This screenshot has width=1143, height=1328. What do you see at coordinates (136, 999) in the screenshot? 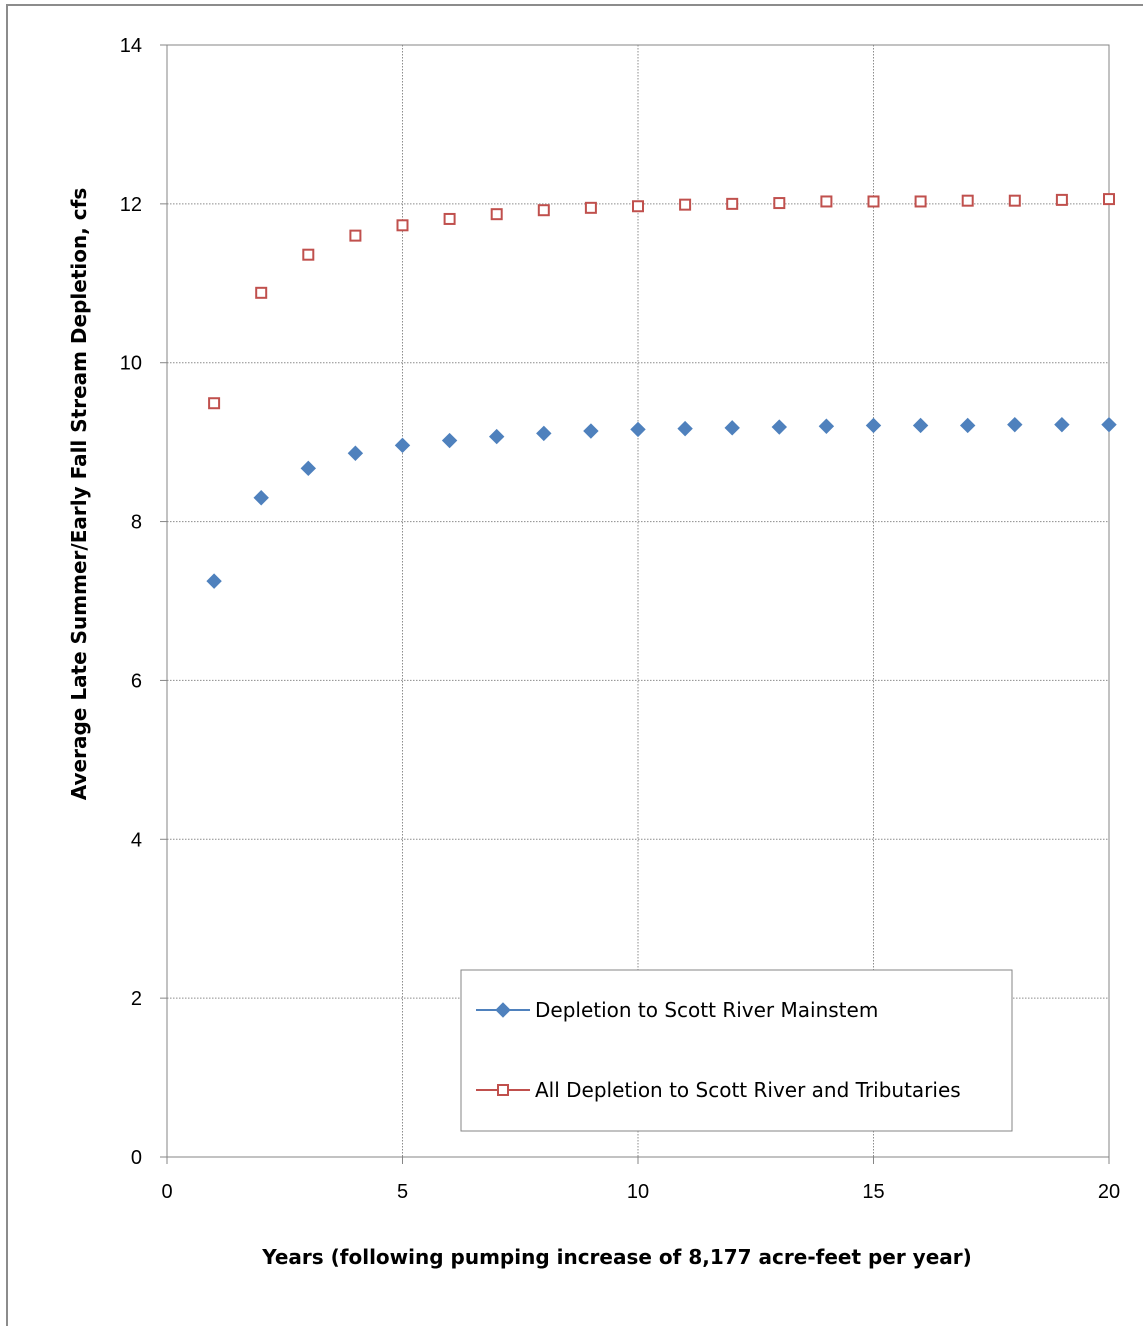
I see `y-tick-label: 2` at bounding box center [136, 999].